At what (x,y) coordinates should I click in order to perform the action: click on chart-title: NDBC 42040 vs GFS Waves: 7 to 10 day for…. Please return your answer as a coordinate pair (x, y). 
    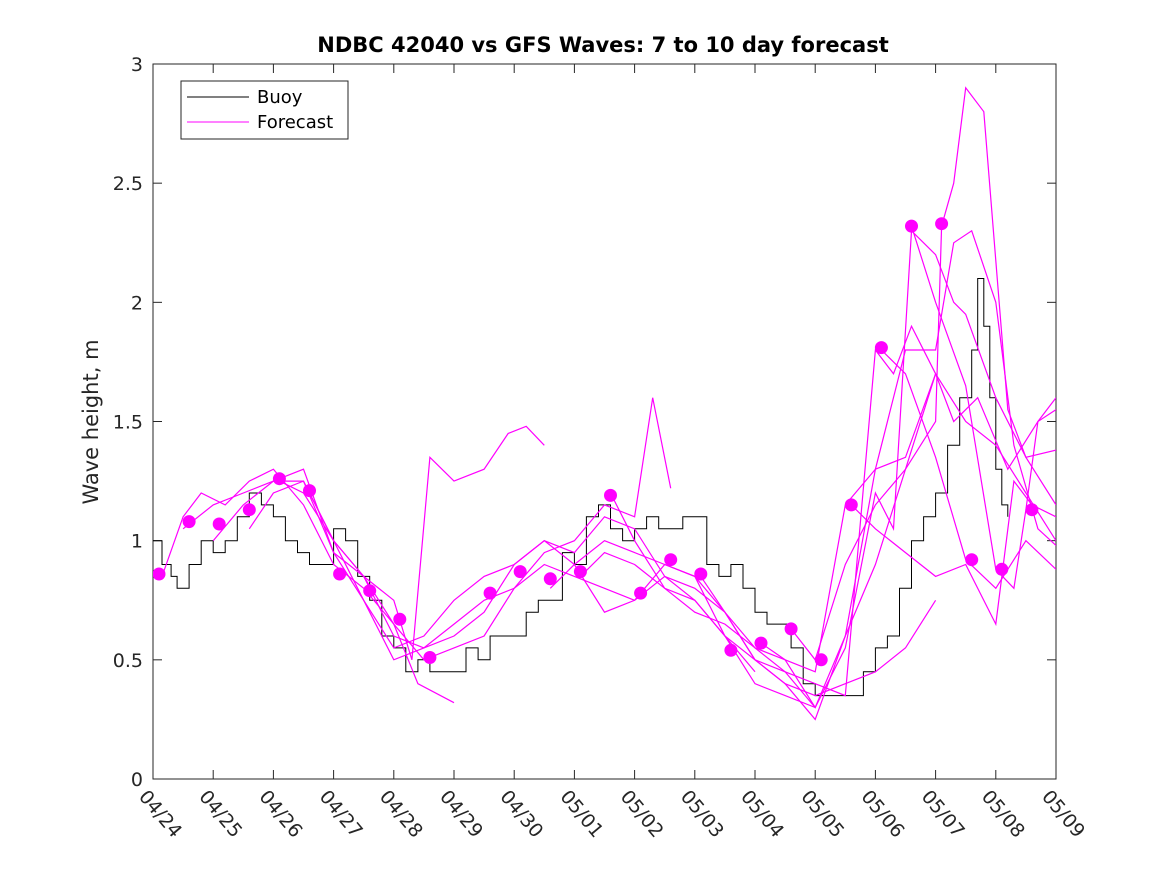
    Looking at the image, I should click on (602, 45).